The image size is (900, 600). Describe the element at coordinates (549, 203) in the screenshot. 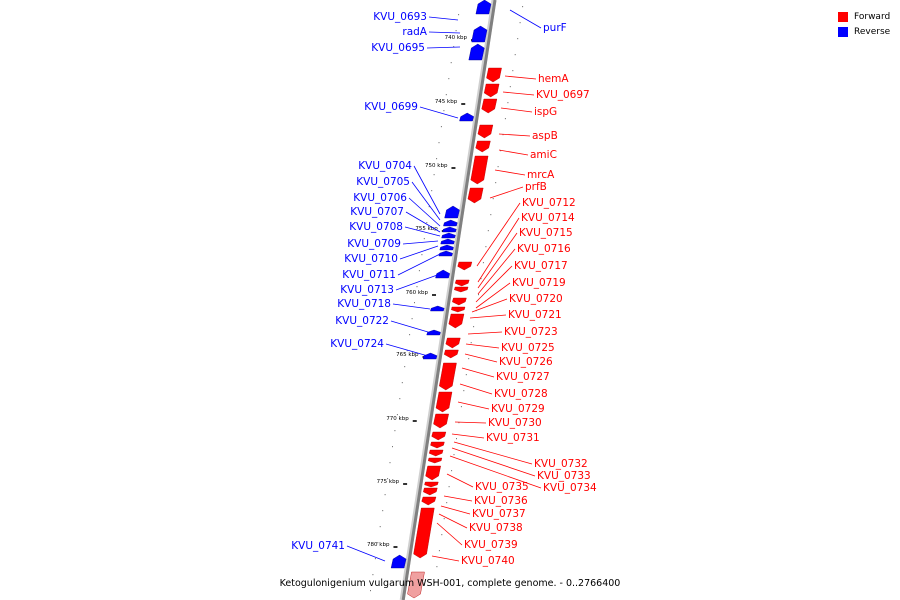

I see `forward-gene-label: KVU_0712` at that location.